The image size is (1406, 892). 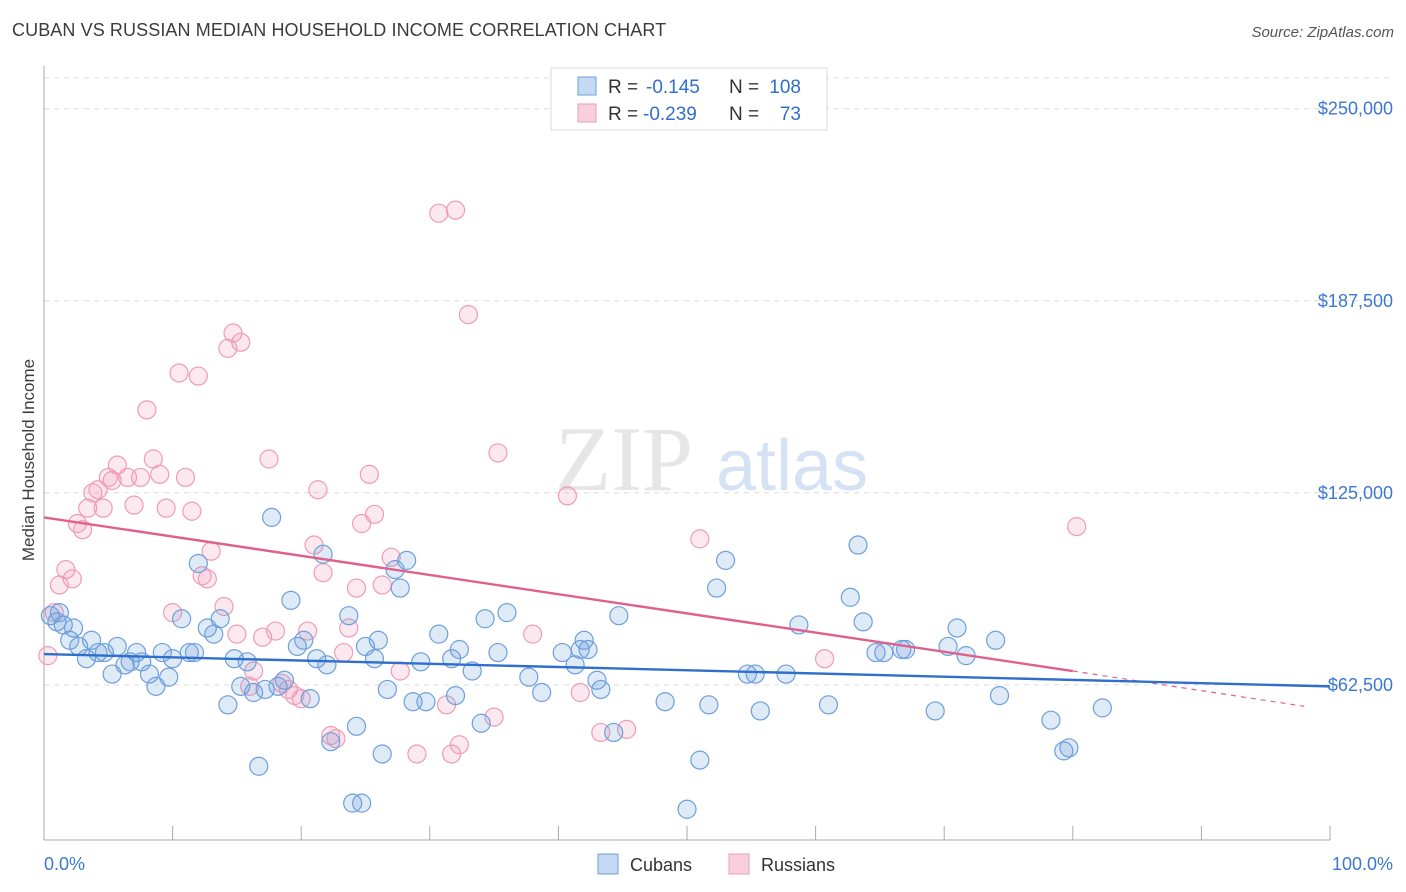 What do you see at coordinates (1355, 397) in the screenshot?
I see `y-tick-labels: $62,500 $125,000 $187,500 $250,000` at bounding box center [1355, 397].